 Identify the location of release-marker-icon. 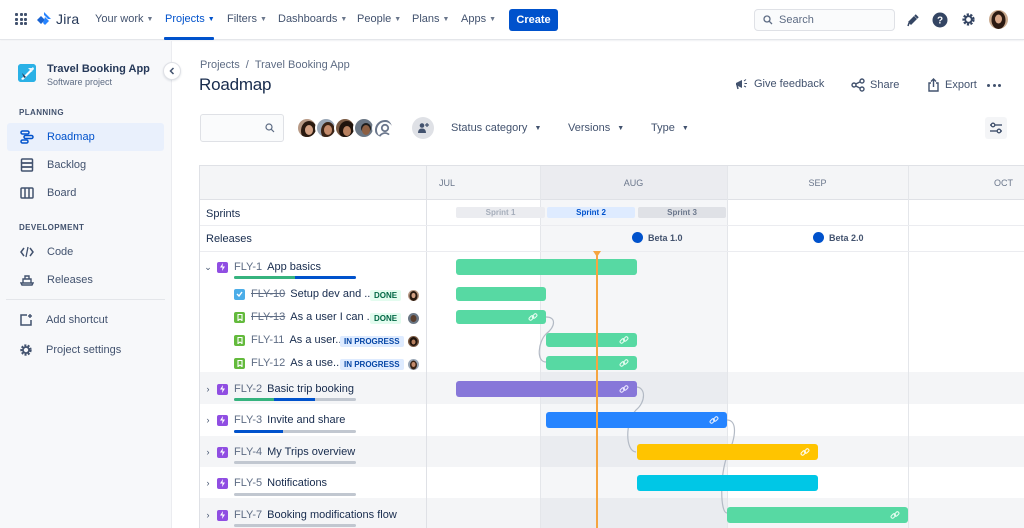
(818, 237).